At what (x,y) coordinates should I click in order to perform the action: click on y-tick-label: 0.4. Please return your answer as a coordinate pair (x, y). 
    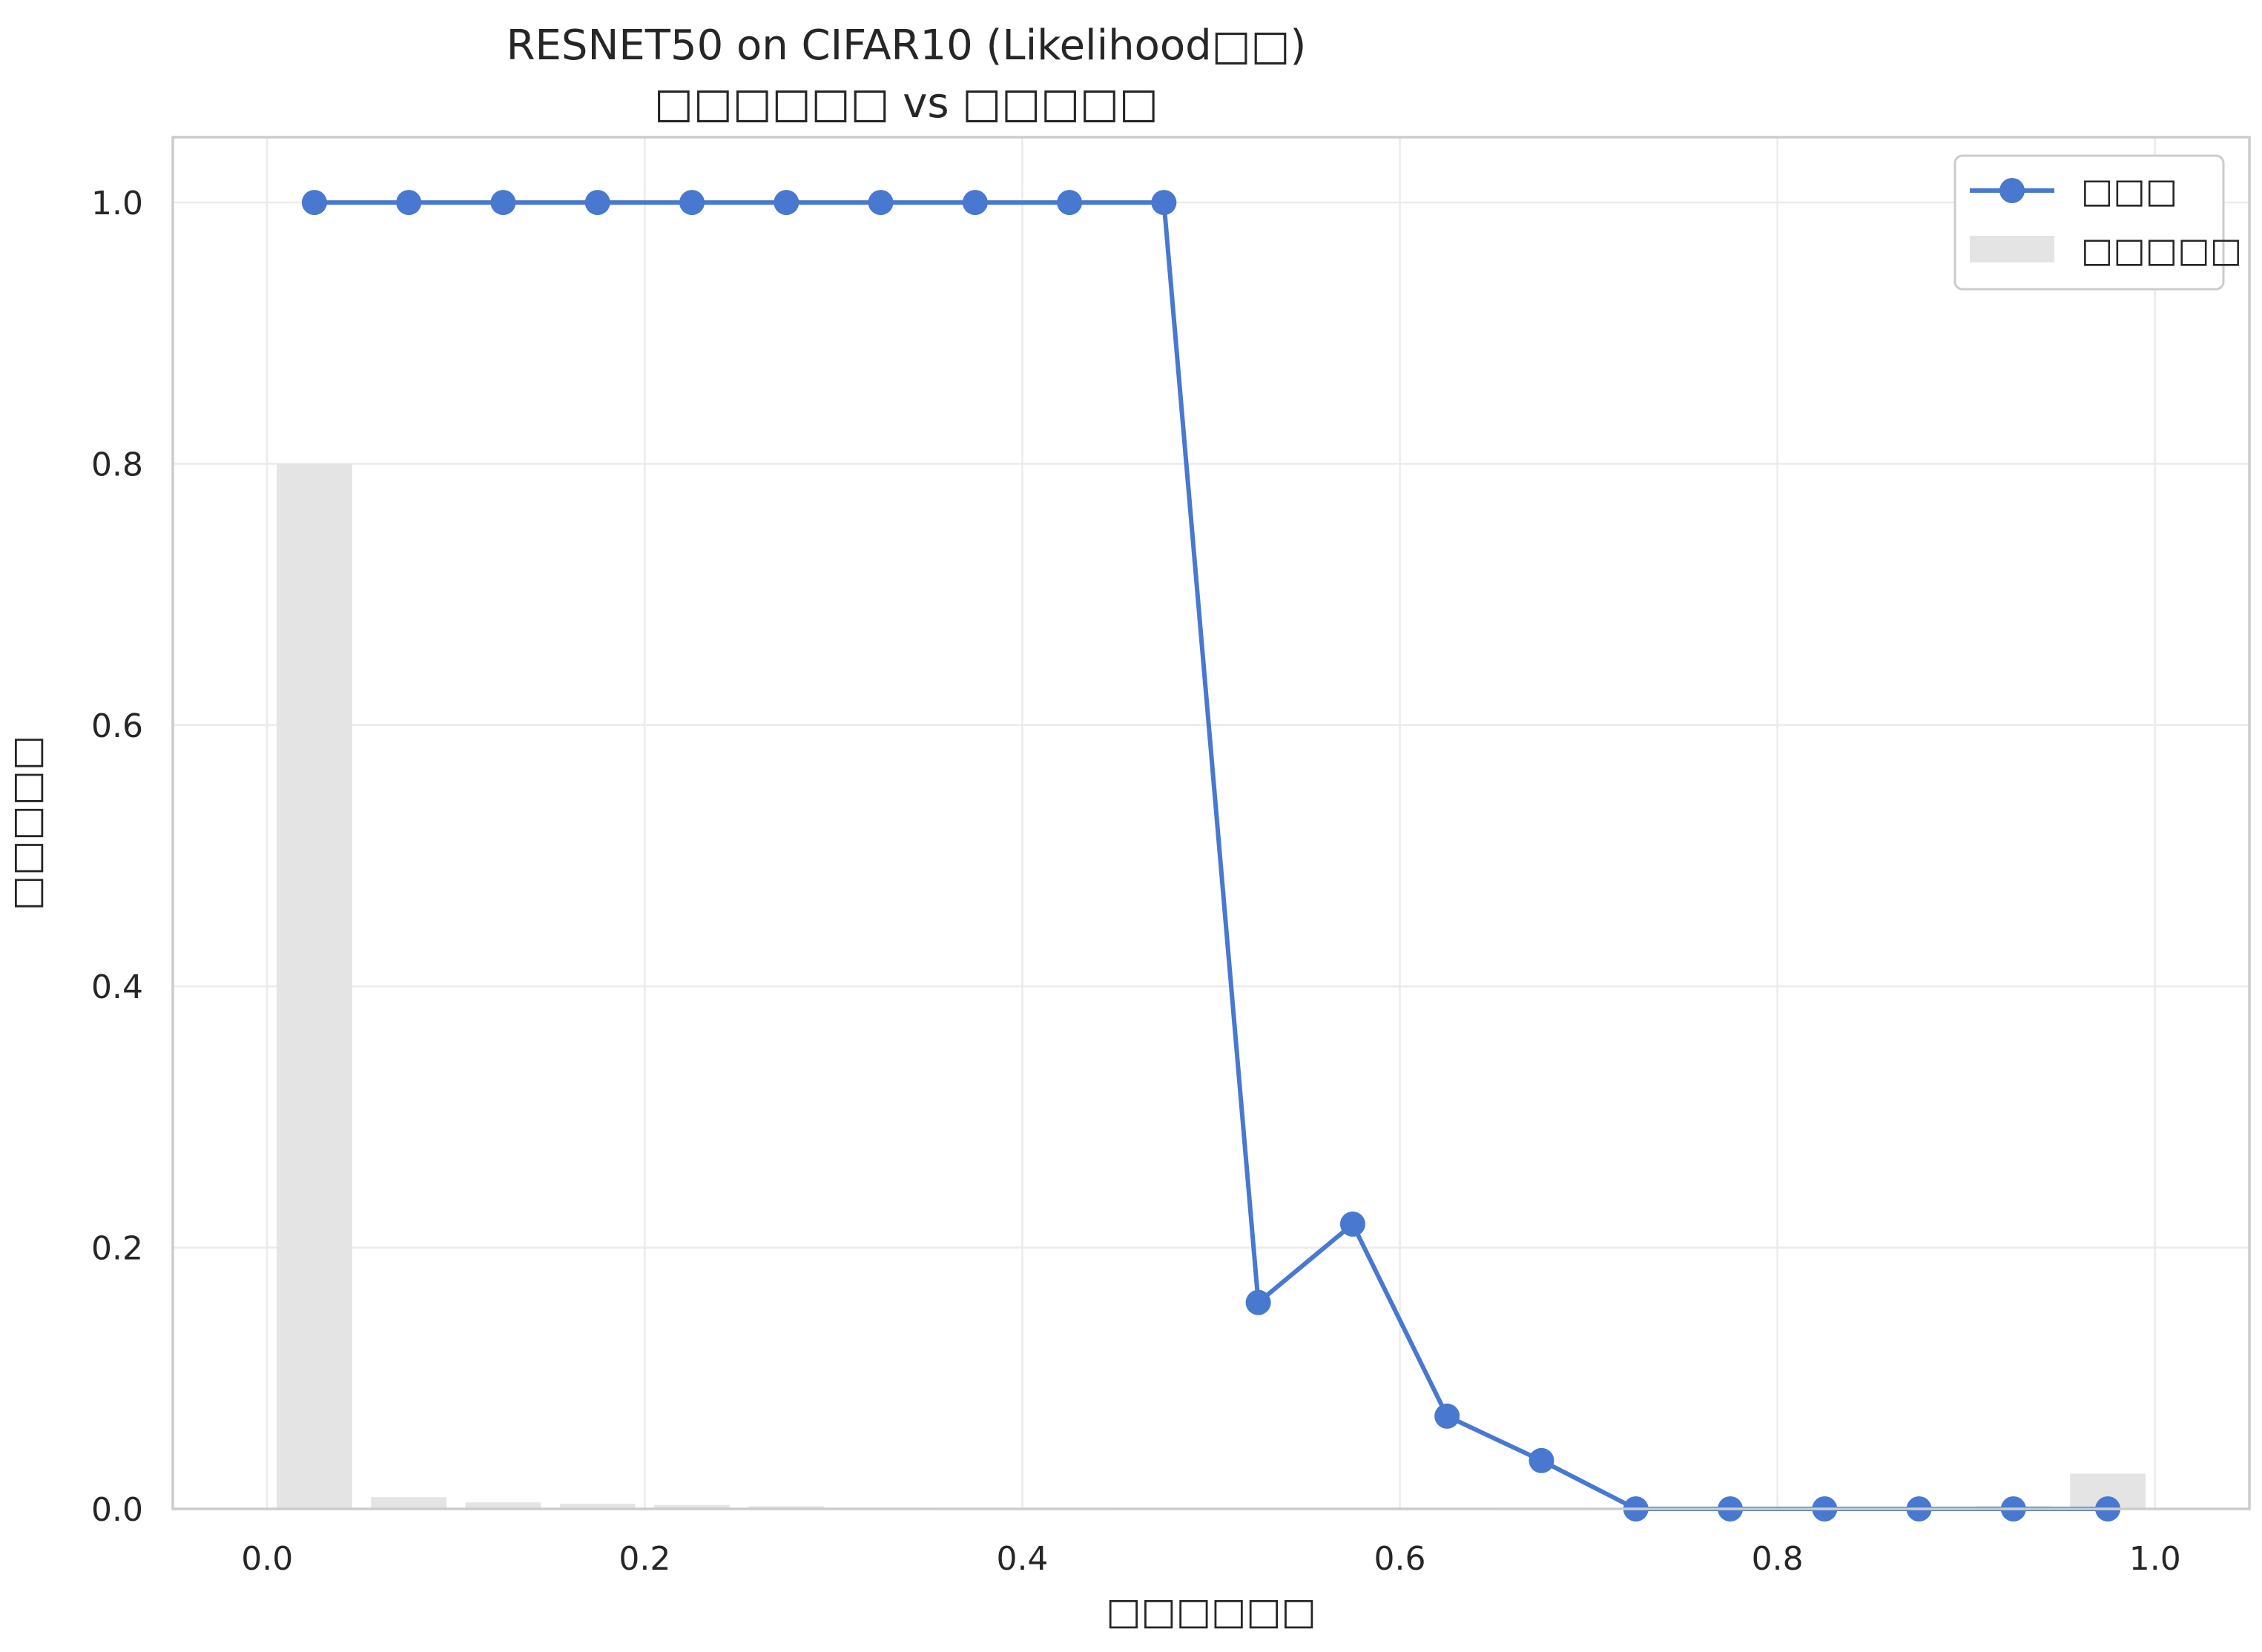
    Looking at the image, I should click on (117, 987).